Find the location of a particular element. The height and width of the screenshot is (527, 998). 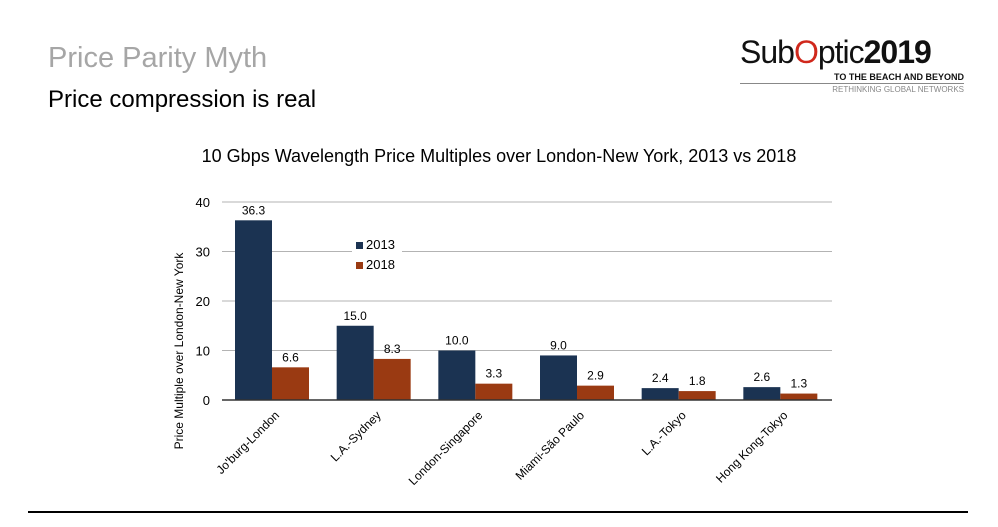

slide-subtitle: Price compression is real is located at coordinates (182, 99).